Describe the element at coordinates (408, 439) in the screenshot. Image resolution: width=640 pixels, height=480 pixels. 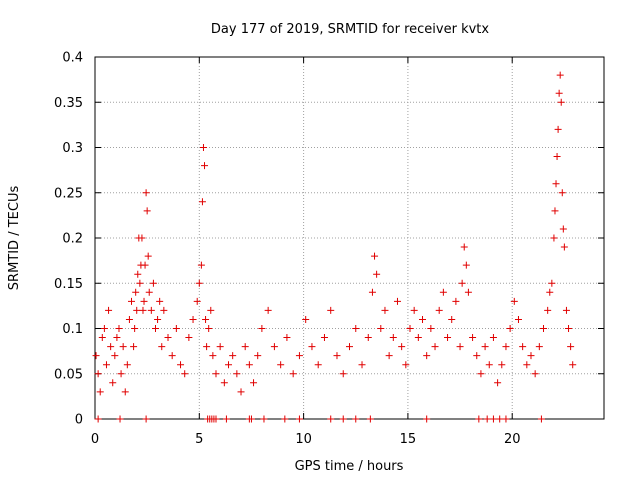
I see `x-tick-label: 15` at that location.